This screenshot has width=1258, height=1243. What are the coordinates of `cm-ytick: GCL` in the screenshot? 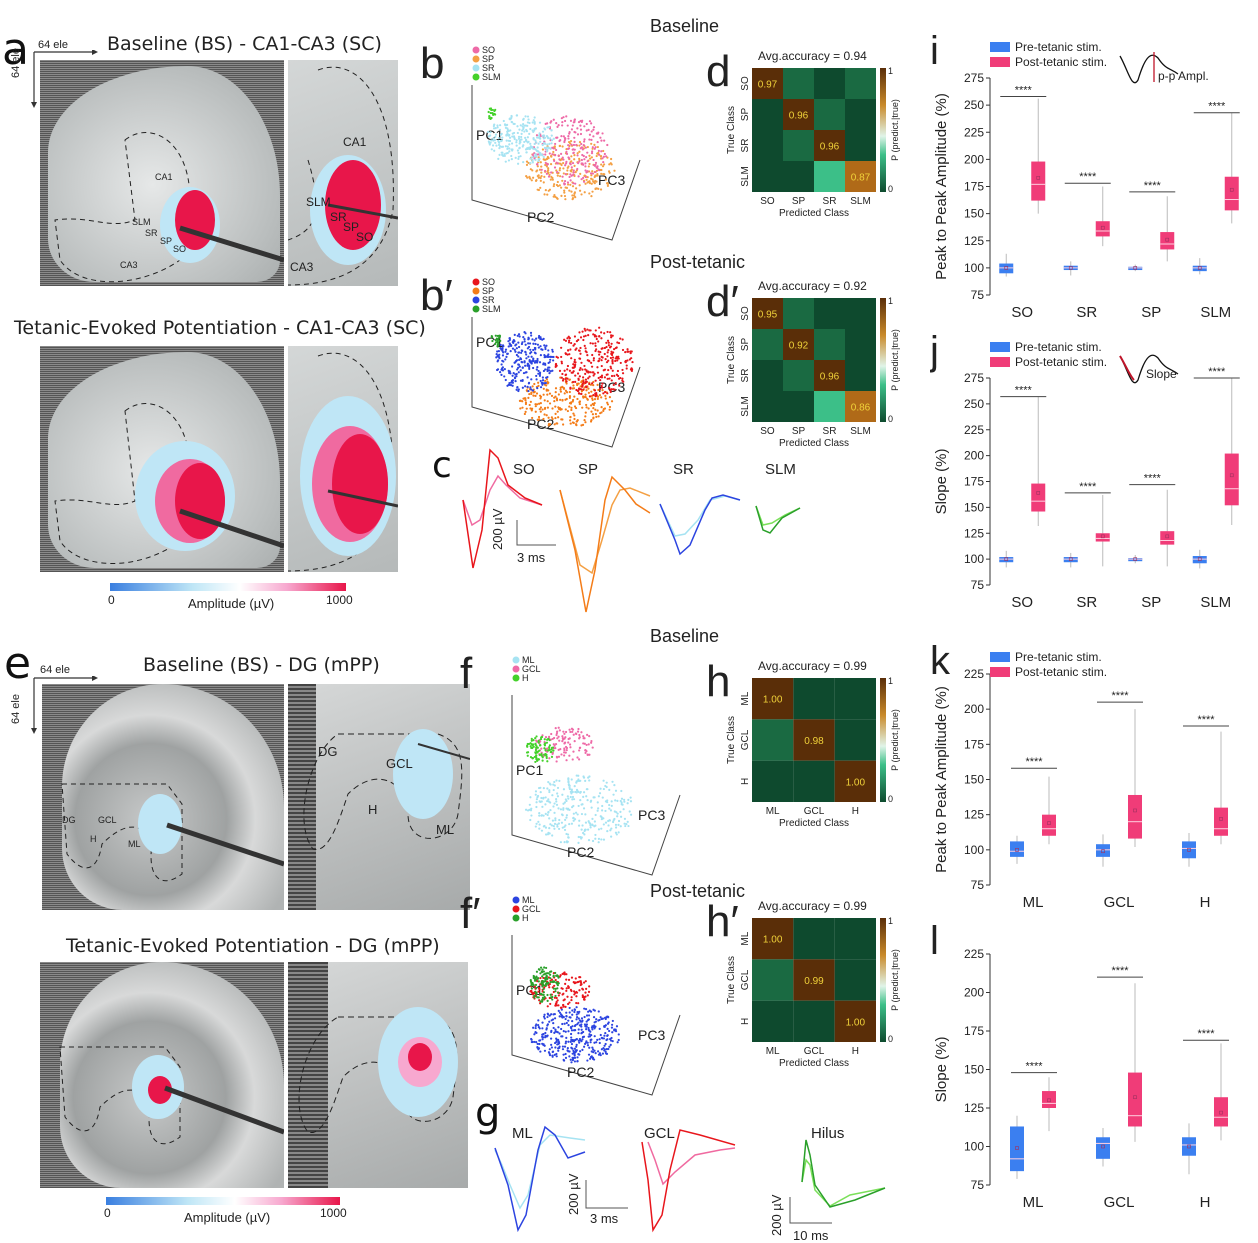 It's located at (745, 739).